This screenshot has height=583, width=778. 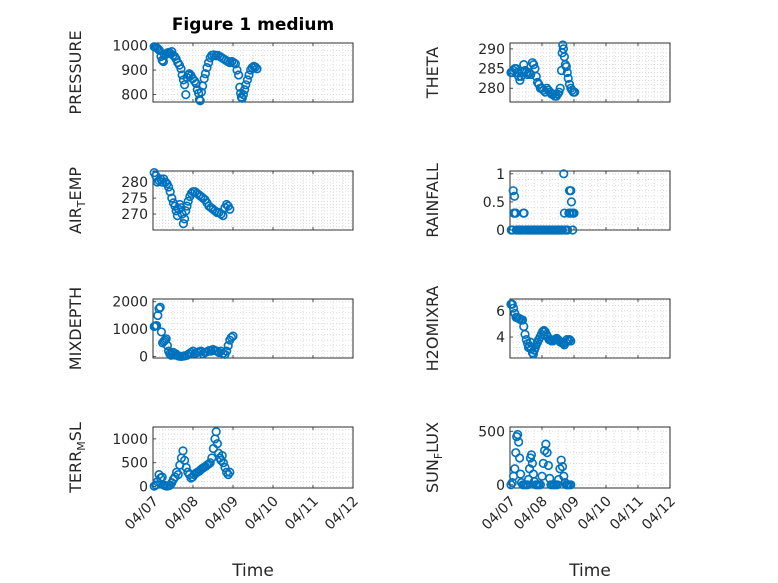 What do you see at coordinates (253, 25) in the screenshot?
I see `figure-title: Figure 1 medium` at bounding box center [253, 25].